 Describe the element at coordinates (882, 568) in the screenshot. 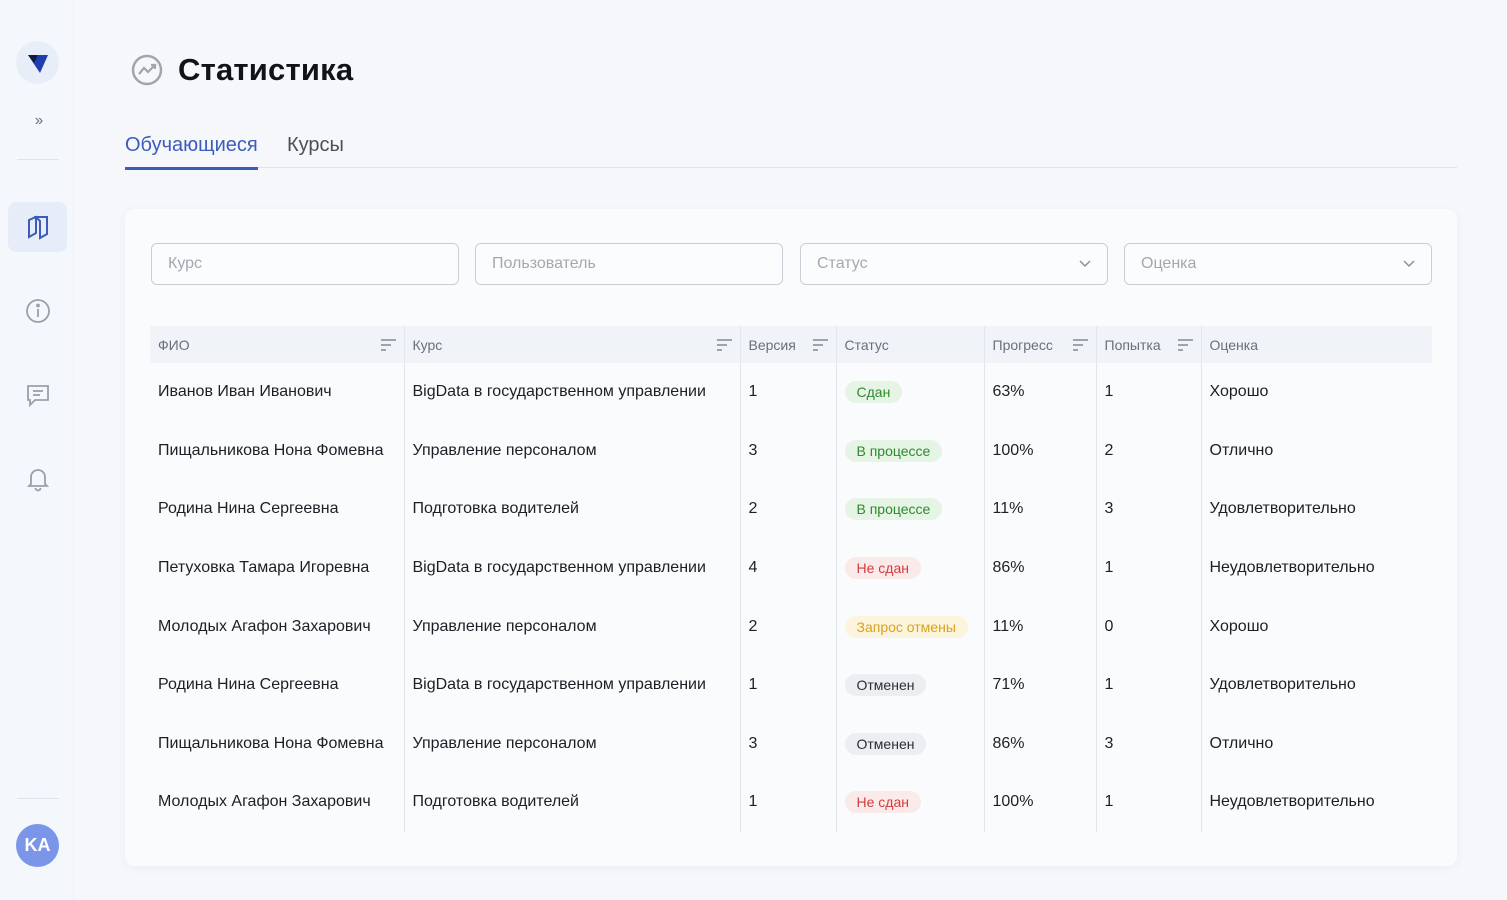

I see `status-badge: Не сдан` at that location.